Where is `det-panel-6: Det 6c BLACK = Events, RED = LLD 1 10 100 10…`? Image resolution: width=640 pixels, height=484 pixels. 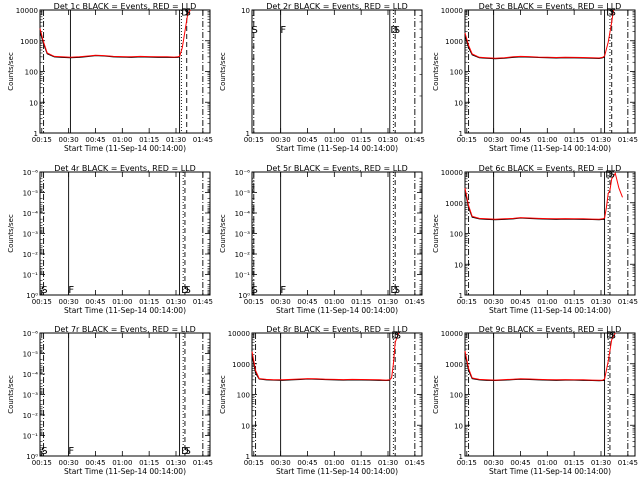
det-panel-6: Det 6c BLACK = Events, RED = LLD 1 10 100 10… is located at coordinates (535, 239).